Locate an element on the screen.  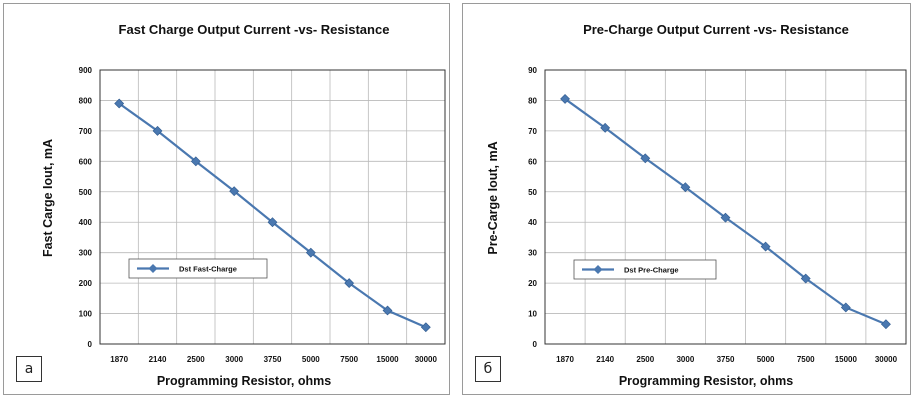
y-tick-label: 400 is located at coordinates (86, 222).